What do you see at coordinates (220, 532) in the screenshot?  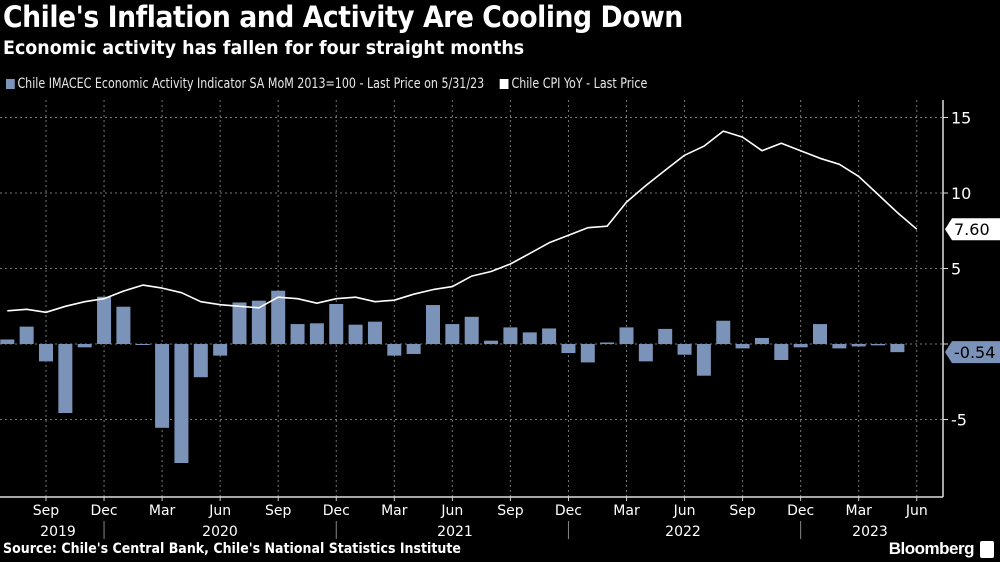 I see `year-label: 2020` at bounding box center [220, 532].